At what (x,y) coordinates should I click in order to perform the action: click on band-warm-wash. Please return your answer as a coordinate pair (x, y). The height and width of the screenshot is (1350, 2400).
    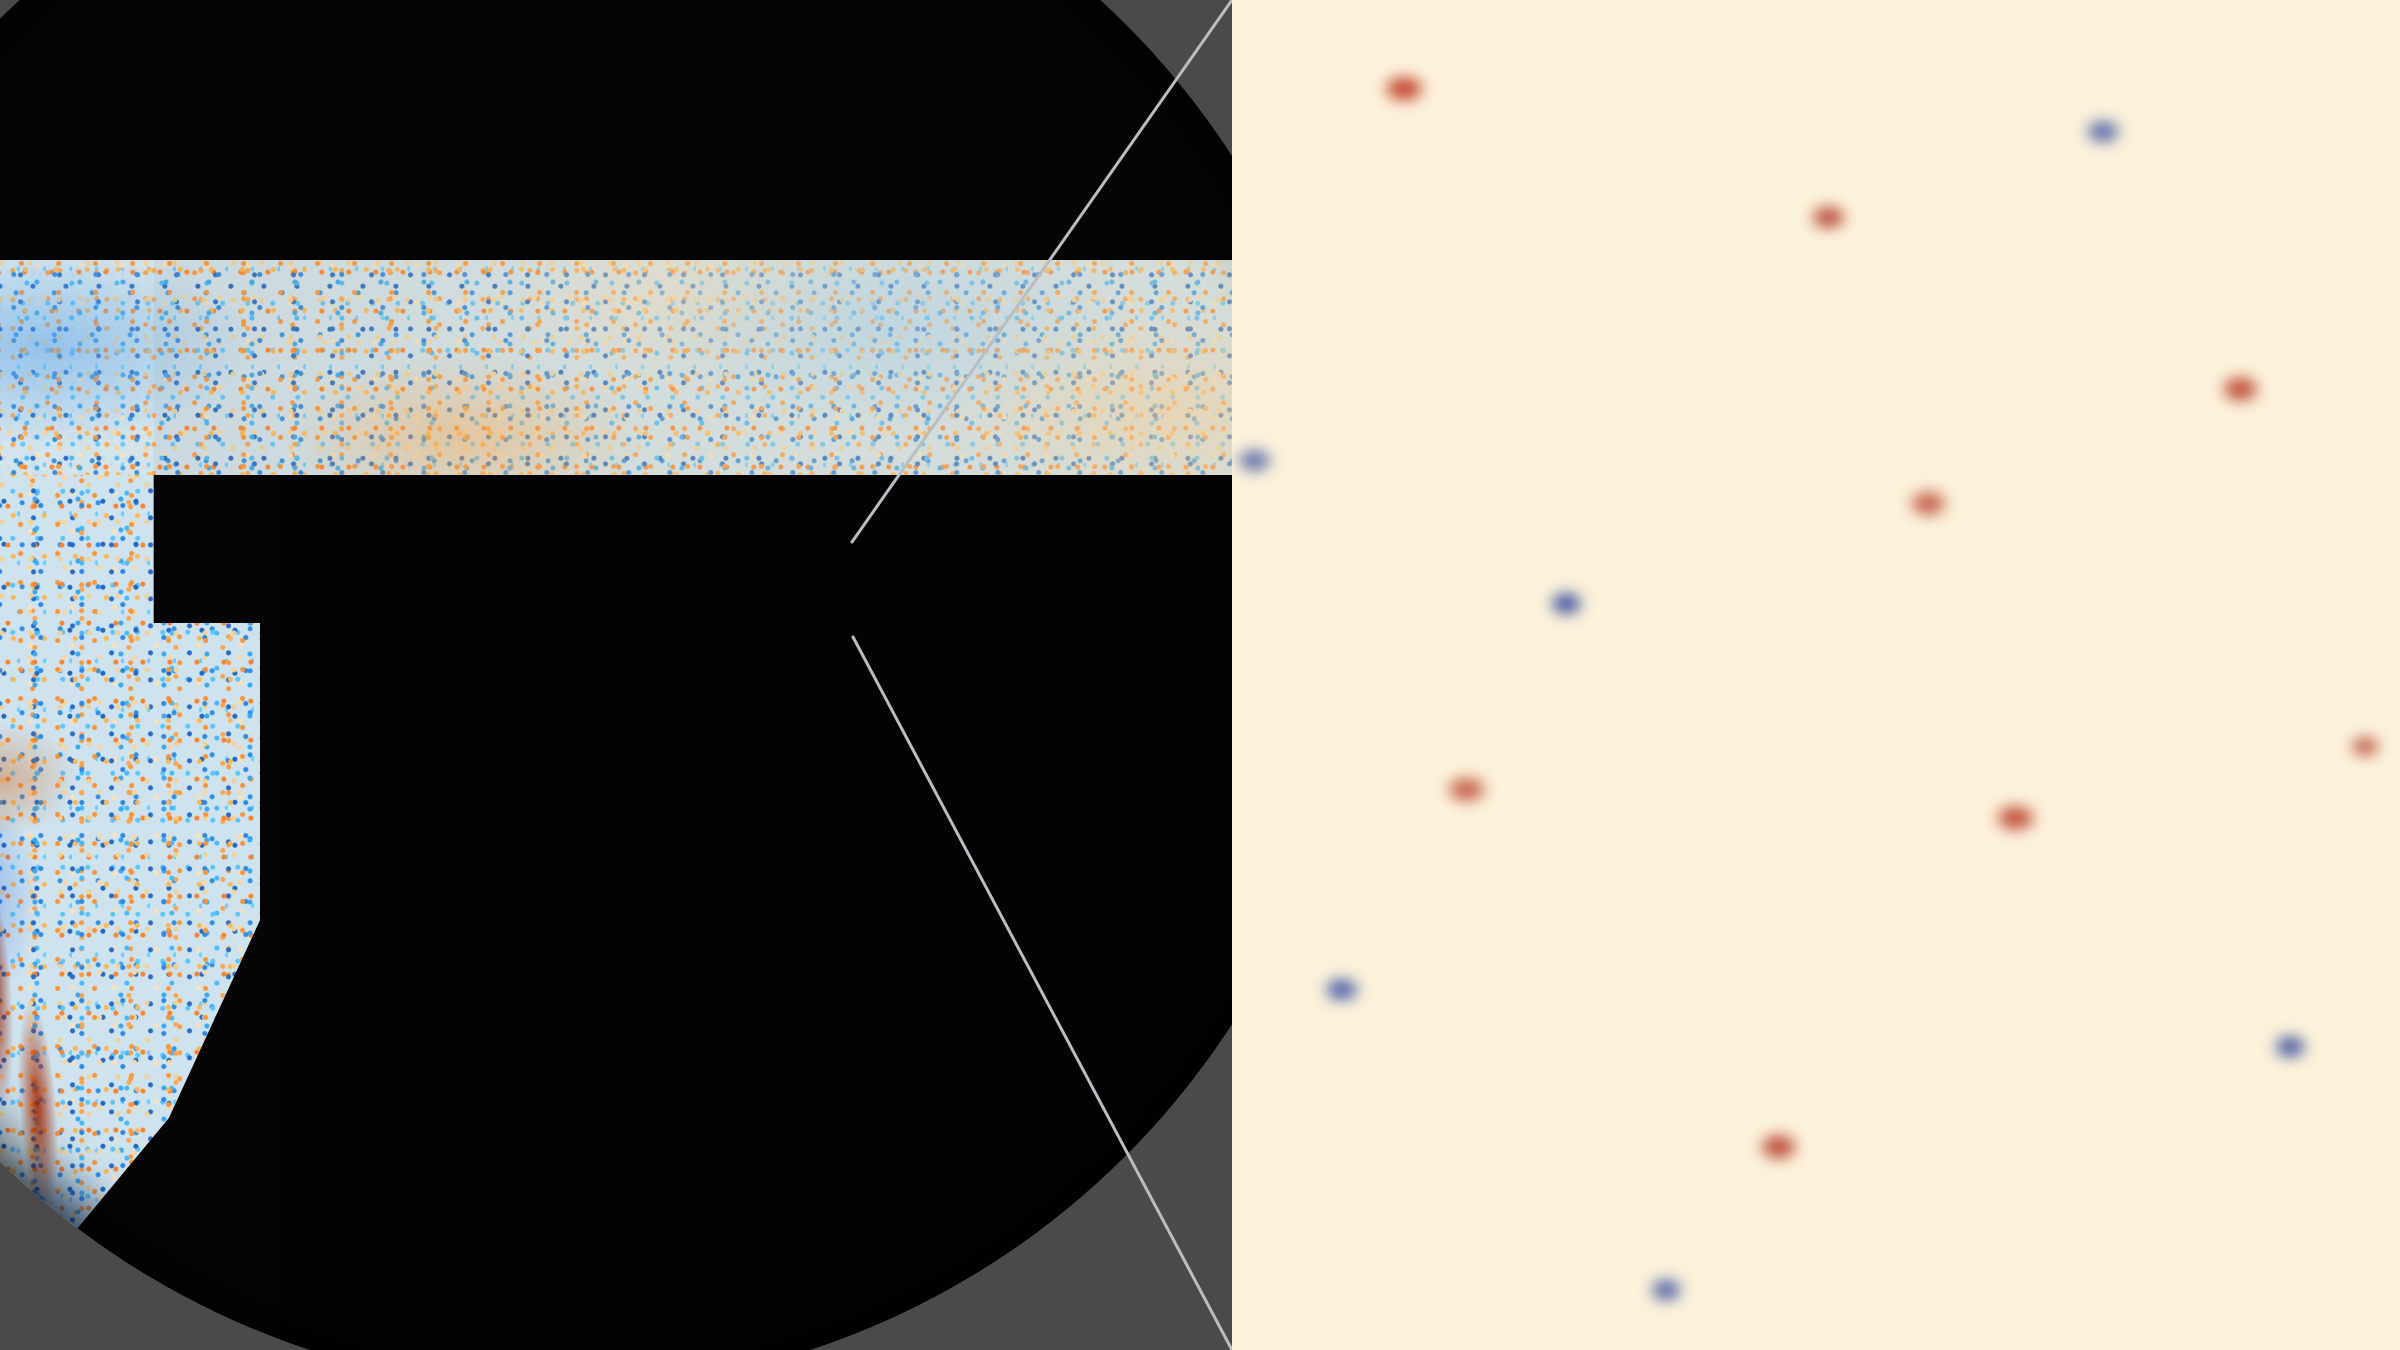
    Looking at the image, I should click on (616, 367).